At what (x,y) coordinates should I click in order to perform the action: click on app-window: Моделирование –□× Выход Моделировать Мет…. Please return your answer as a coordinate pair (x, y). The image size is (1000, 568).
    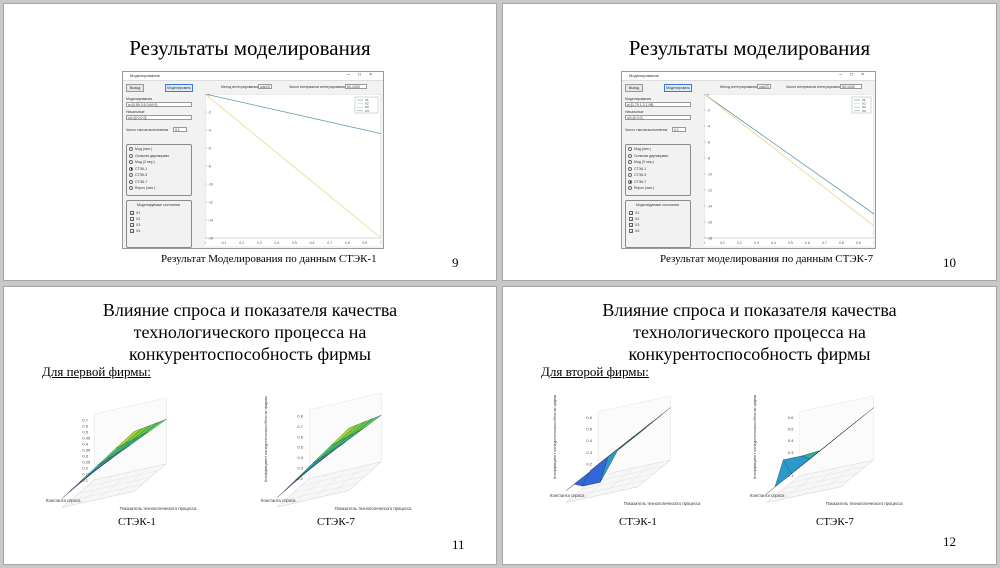
    Looking at the image, I should click on (748, 160).